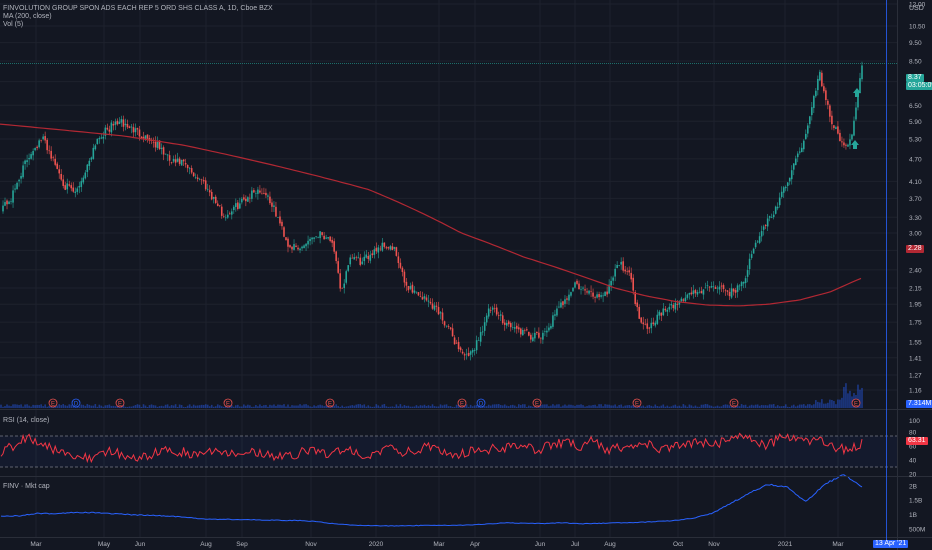 The width and height of the screenshot is (932, 550). I want to click on price-tick-label: 2.40, so click(915, 270).